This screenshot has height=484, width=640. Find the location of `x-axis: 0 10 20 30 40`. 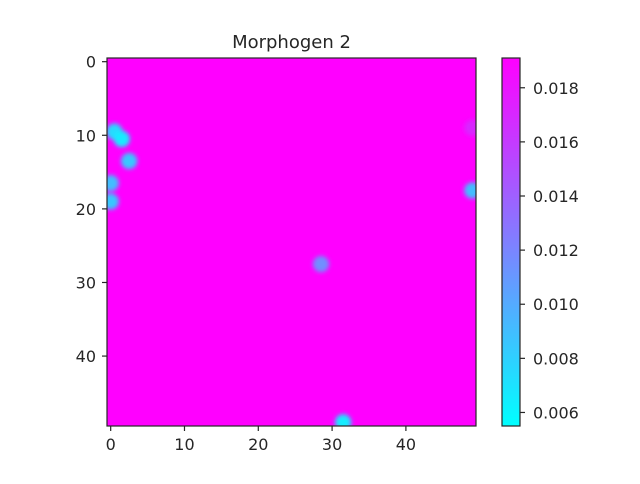

x-axis: 0 10 20 30 40 is located at coordinates (261, 440).